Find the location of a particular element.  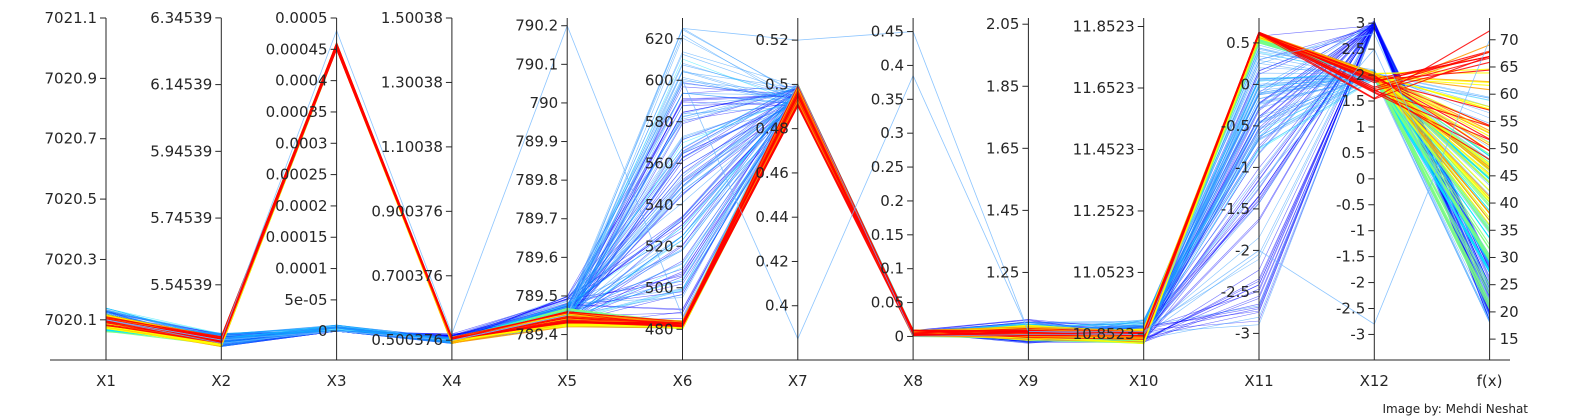

tick-label: 560 is located at coordinates (659, 163).